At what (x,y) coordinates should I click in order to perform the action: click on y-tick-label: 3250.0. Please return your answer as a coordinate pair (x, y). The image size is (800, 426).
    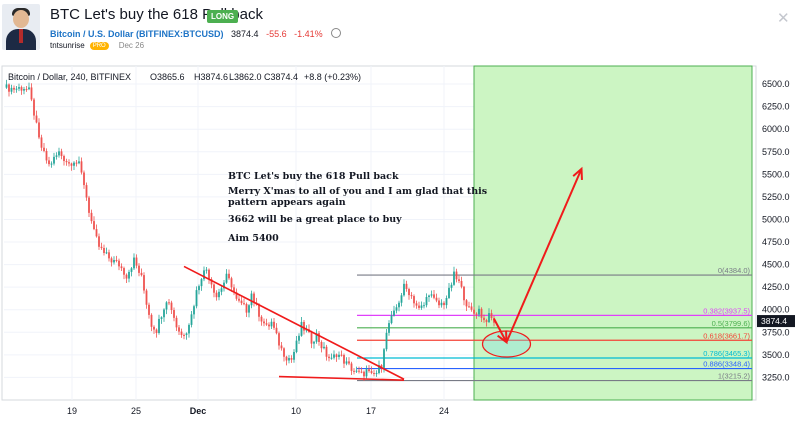
    Looking at the image, I should click on (776, 377).